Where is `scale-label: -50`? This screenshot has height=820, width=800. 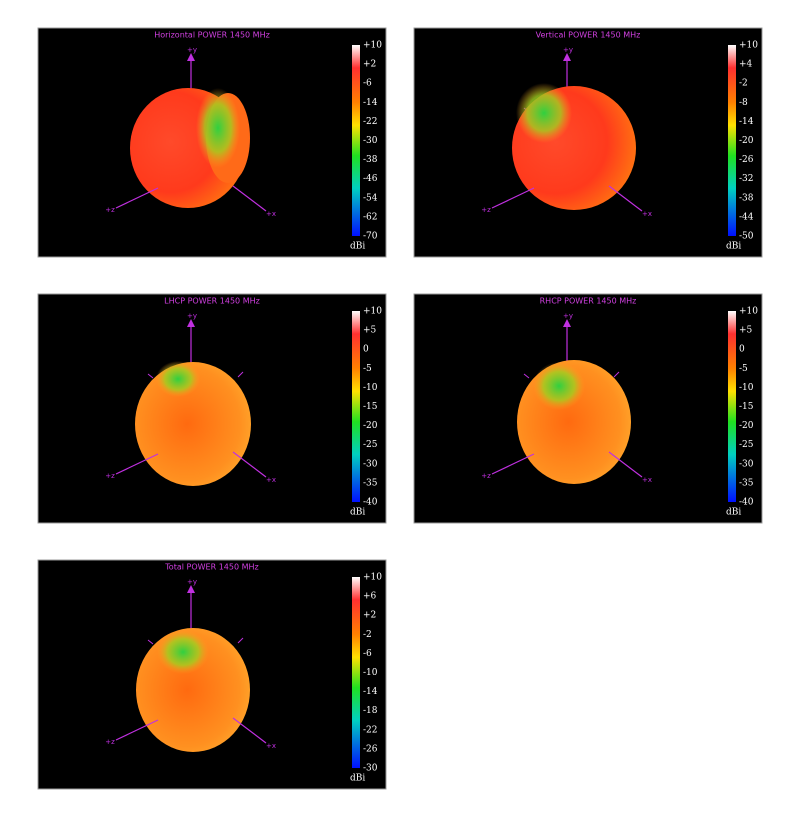 scale-label: -50 is located at coordinates (746, 237).